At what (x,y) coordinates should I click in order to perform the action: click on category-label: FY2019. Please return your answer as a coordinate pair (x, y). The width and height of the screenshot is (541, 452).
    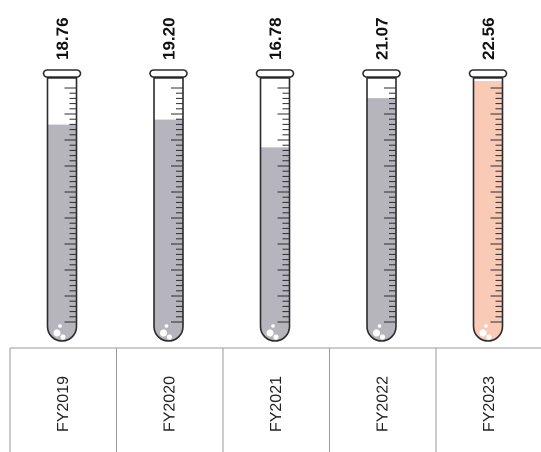
    Looking at the image, I should click on (63, 404).